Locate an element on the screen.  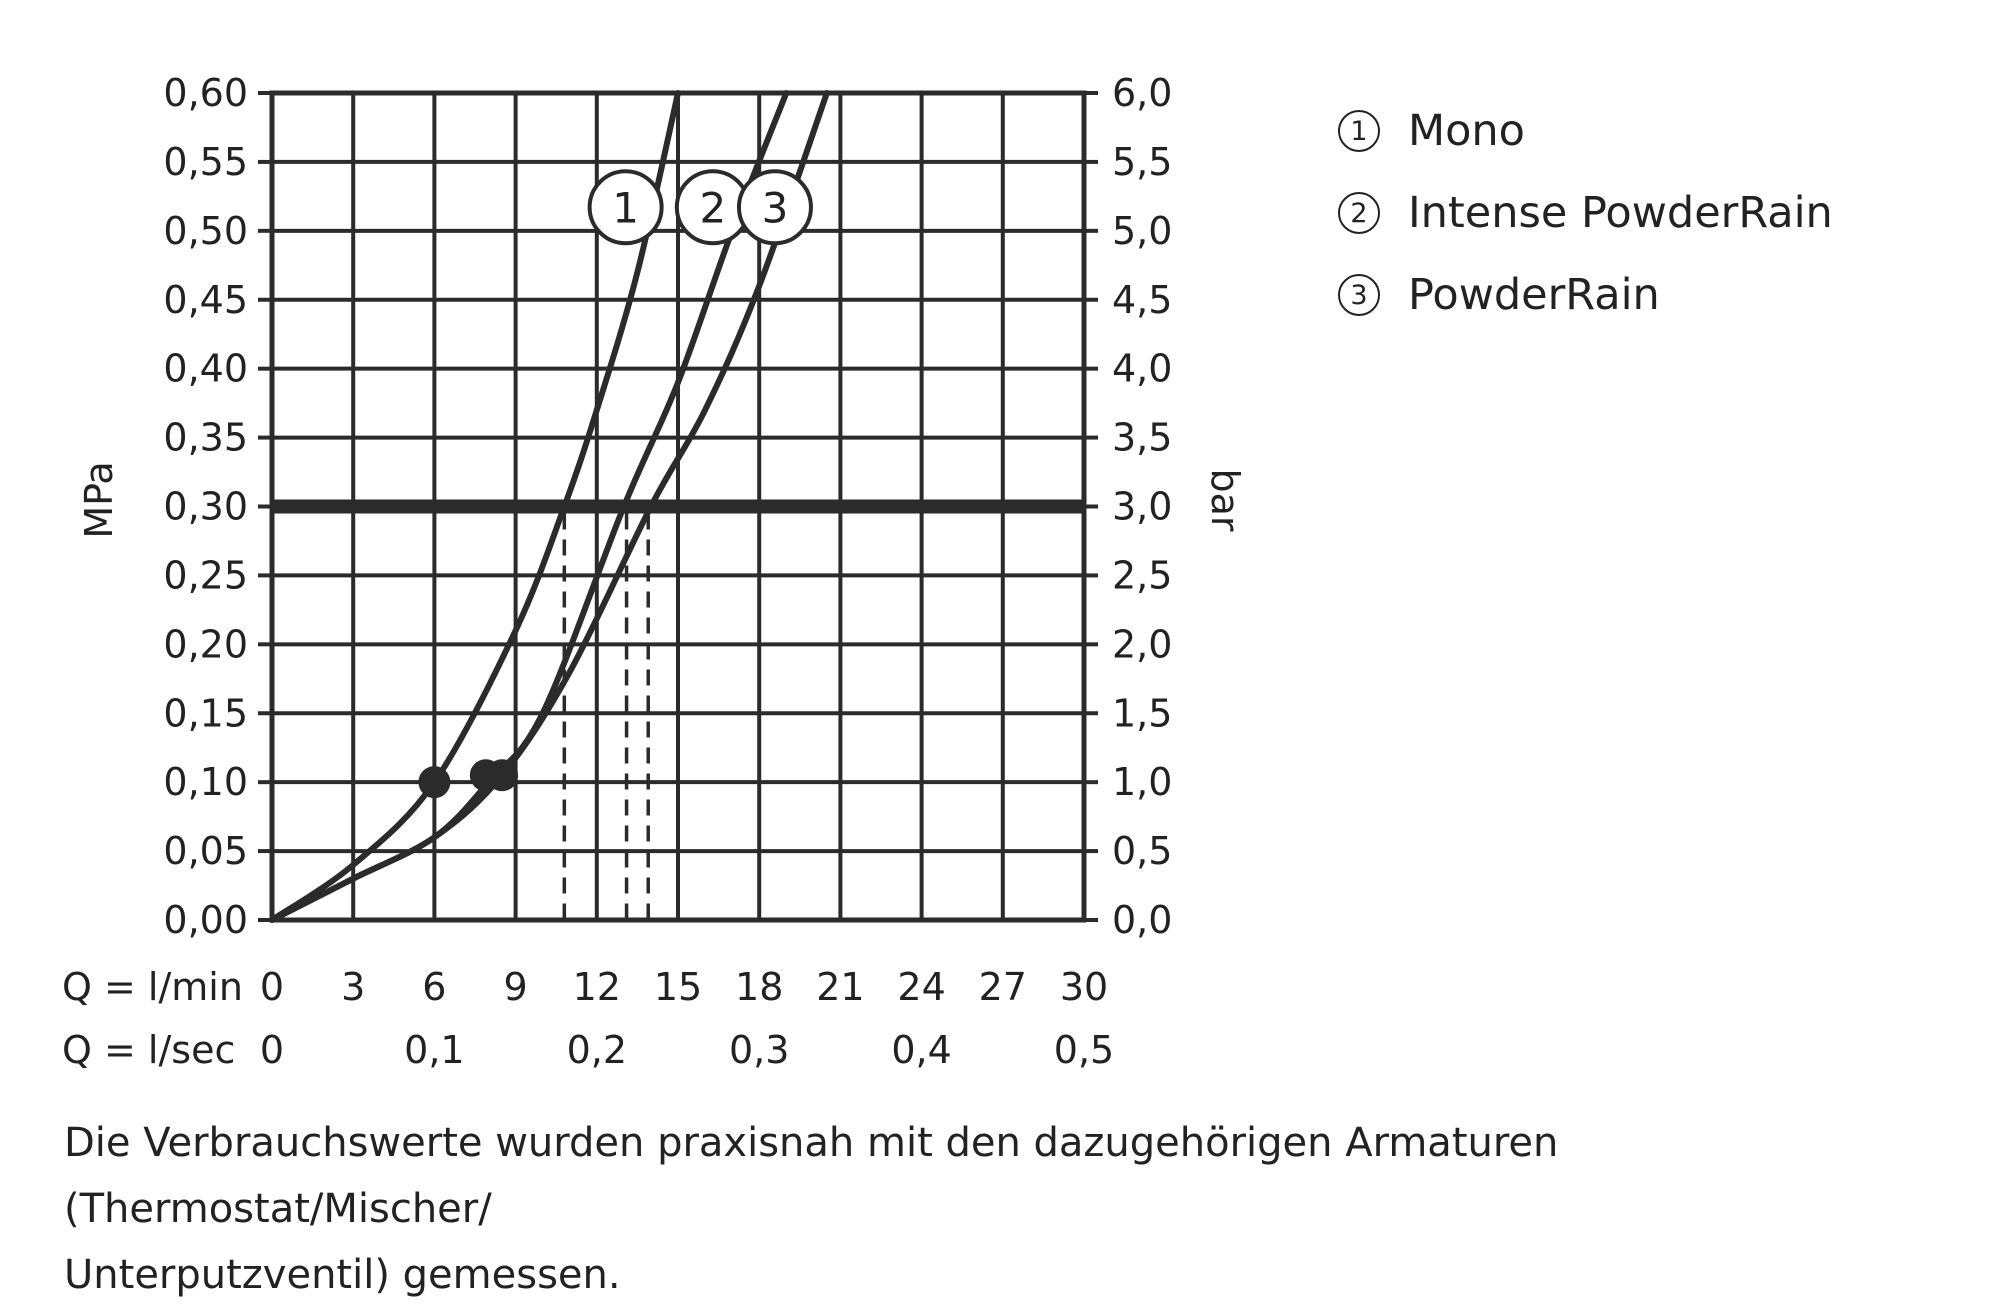
x-tick-label-lmin: 21 is located at coordinates (840, 987).